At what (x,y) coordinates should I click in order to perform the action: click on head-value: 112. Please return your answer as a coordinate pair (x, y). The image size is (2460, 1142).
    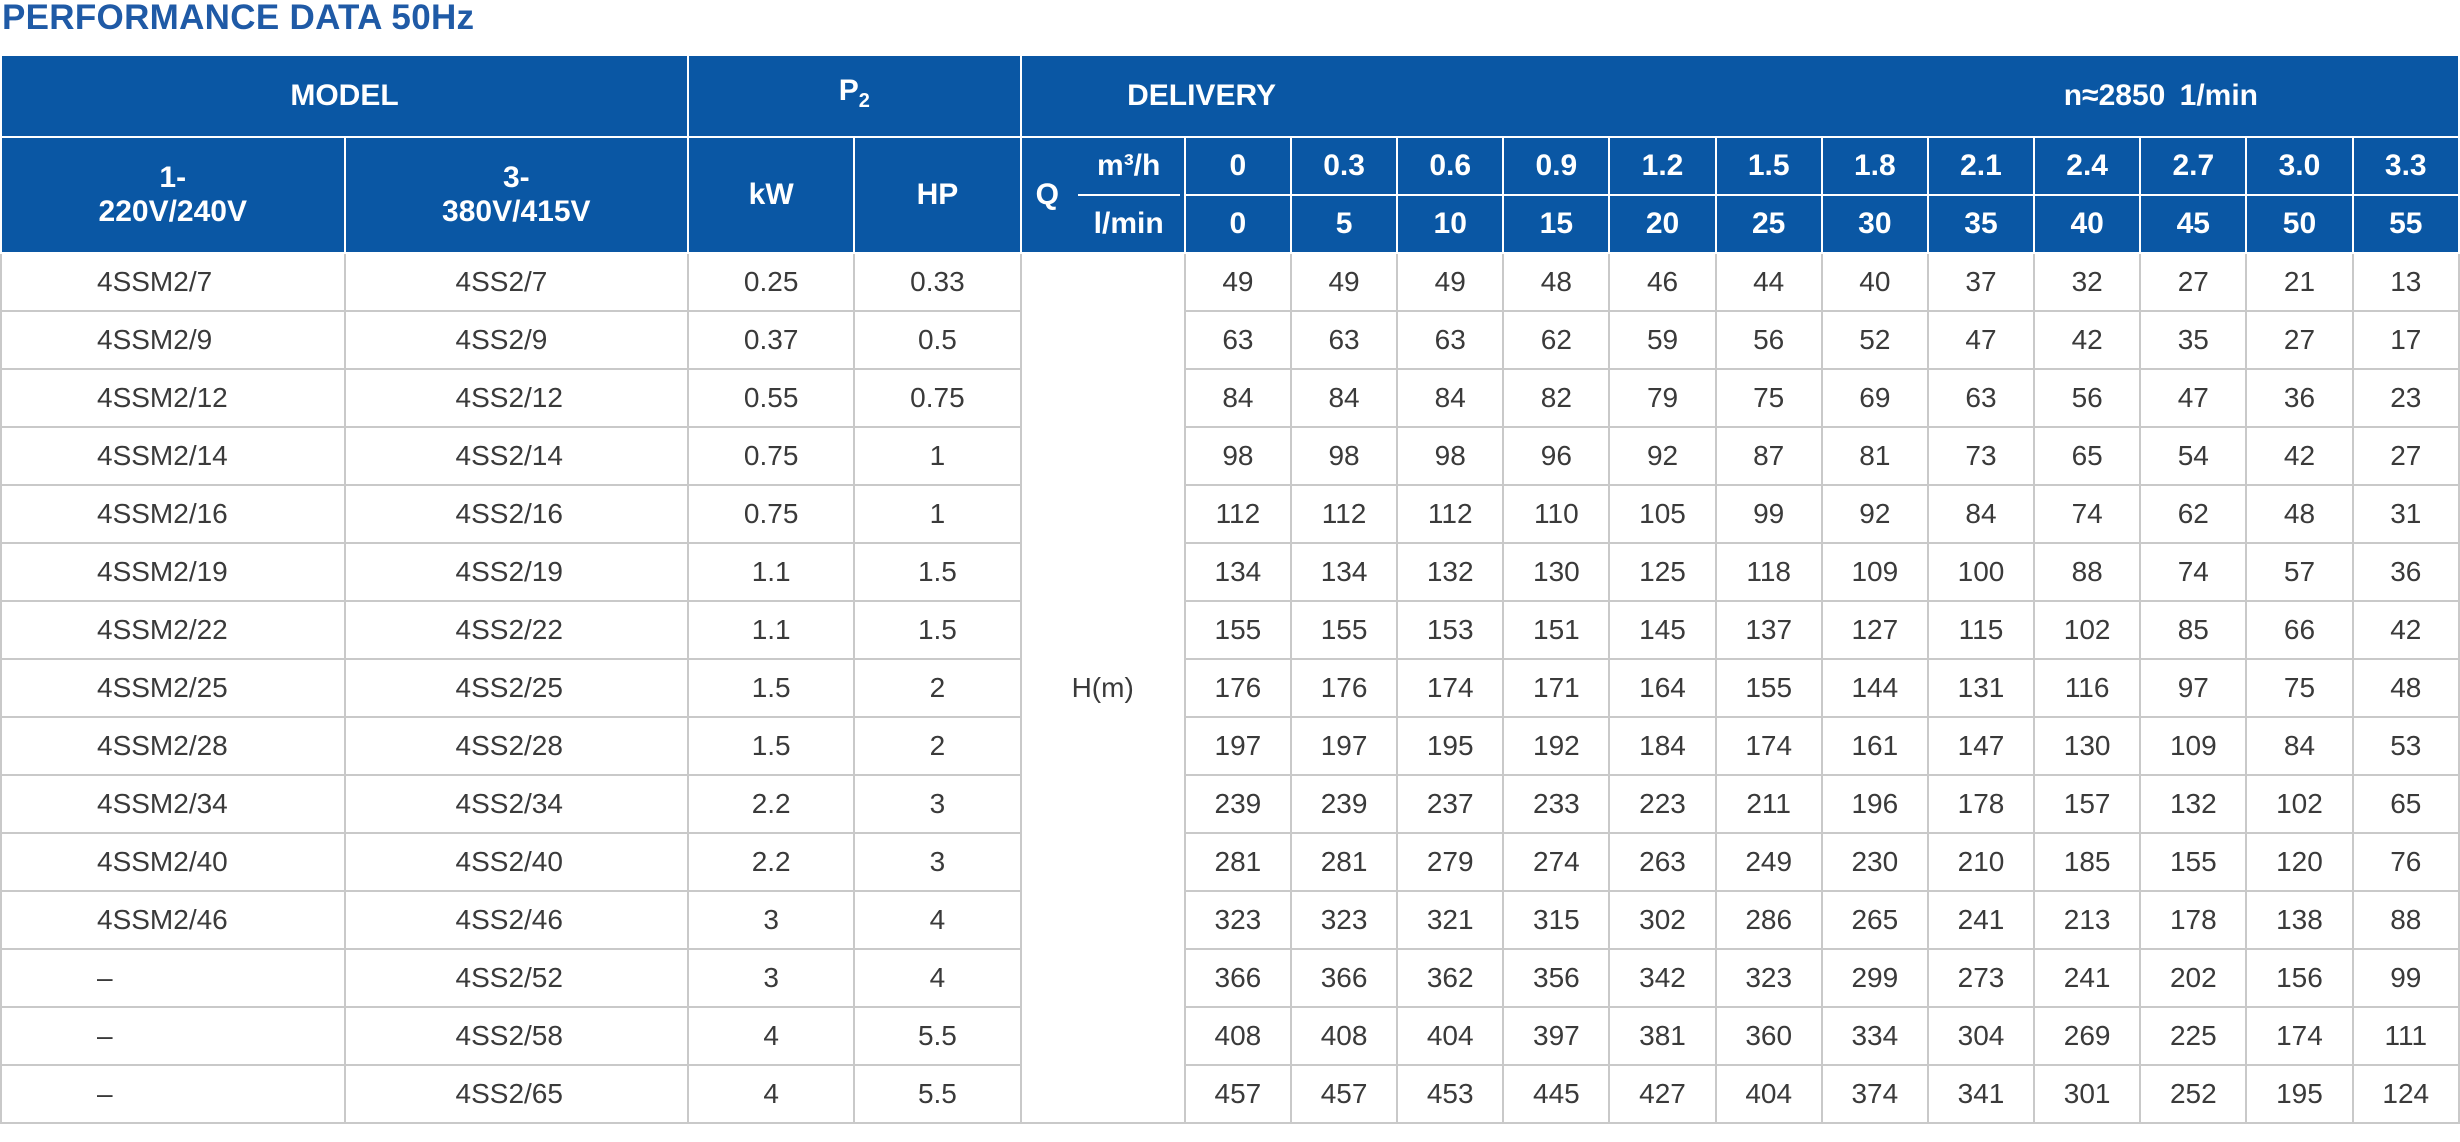
    Looking at the image, I should click on (1344, 514).